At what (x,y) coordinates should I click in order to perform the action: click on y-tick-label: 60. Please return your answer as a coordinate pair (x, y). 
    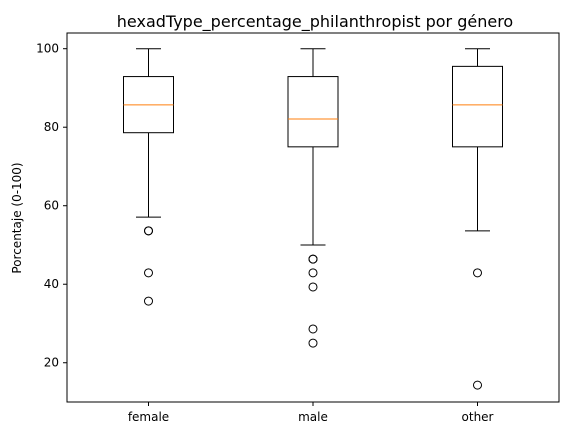
    Looking at the image, I should click on (51, 206).